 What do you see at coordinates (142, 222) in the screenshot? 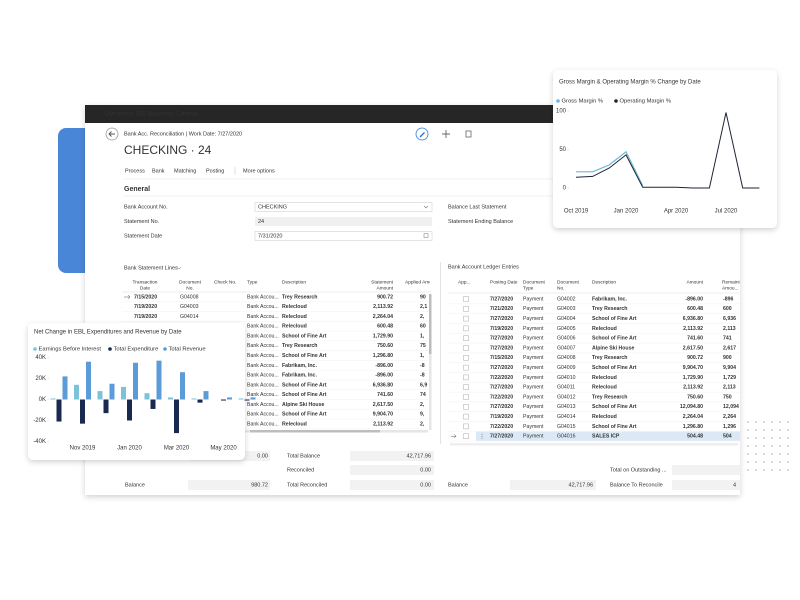
I see `field-label: Statement No.` at bounding box center [142, 222].